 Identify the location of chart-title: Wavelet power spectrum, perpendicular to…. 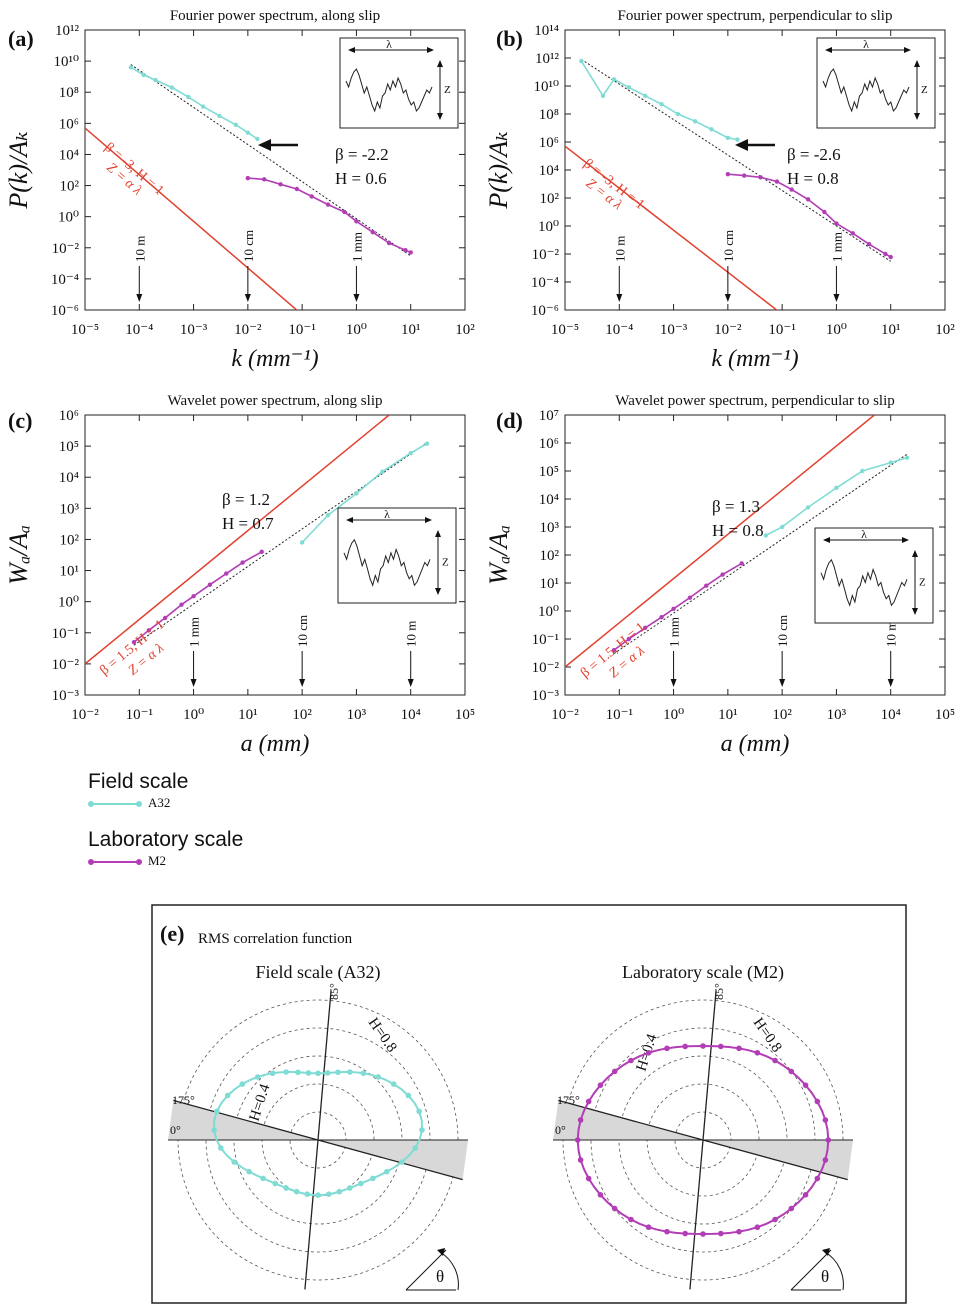
(755, 401).